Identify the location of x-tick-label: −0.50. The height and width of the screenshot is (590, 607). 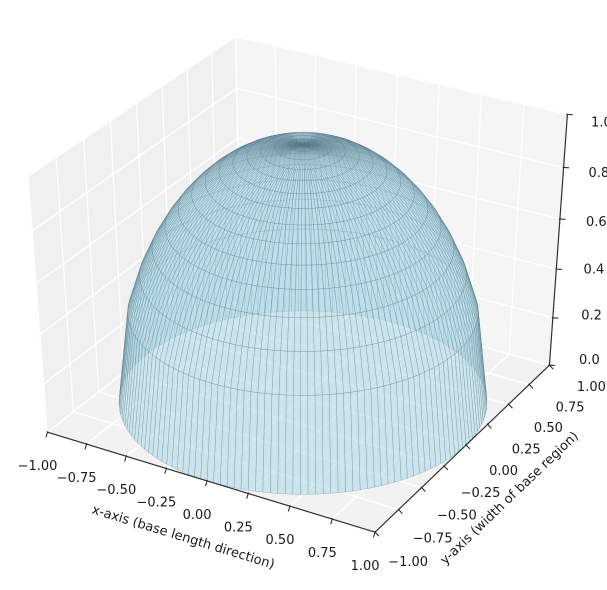
(116, 490).